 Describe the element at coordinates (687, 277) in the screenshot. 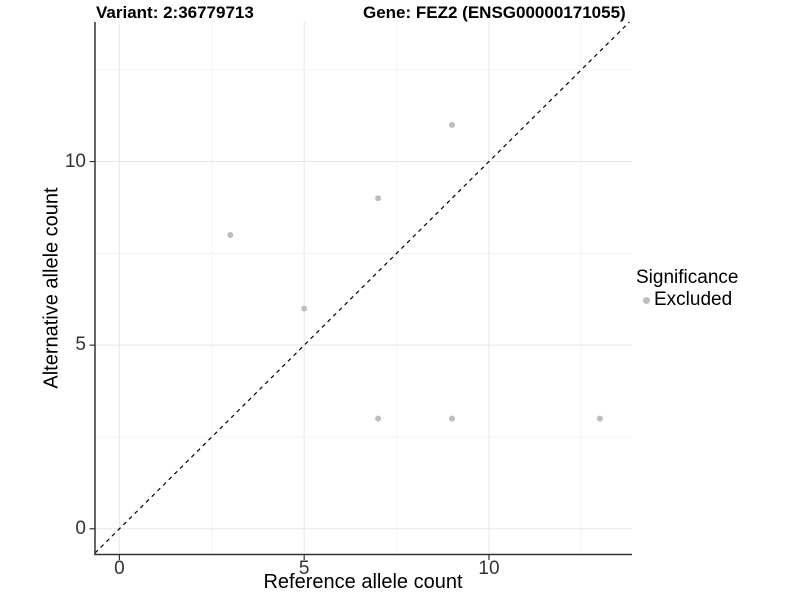

I see `legend-title: Significance` at that location.